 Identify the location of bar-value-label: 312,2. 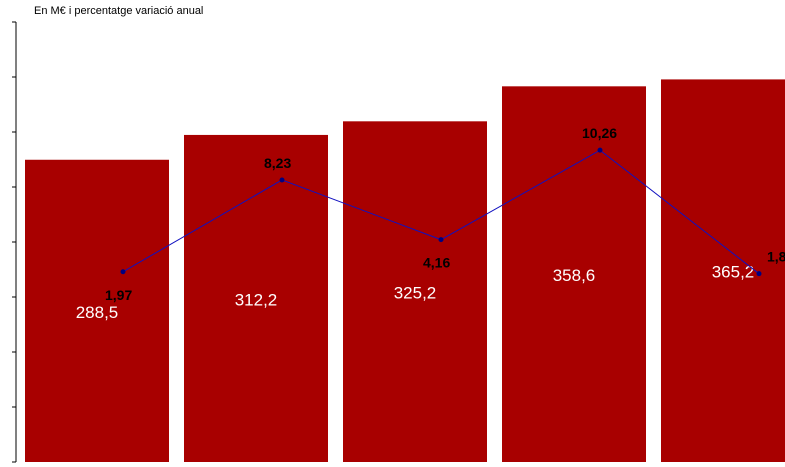
(256, 299).